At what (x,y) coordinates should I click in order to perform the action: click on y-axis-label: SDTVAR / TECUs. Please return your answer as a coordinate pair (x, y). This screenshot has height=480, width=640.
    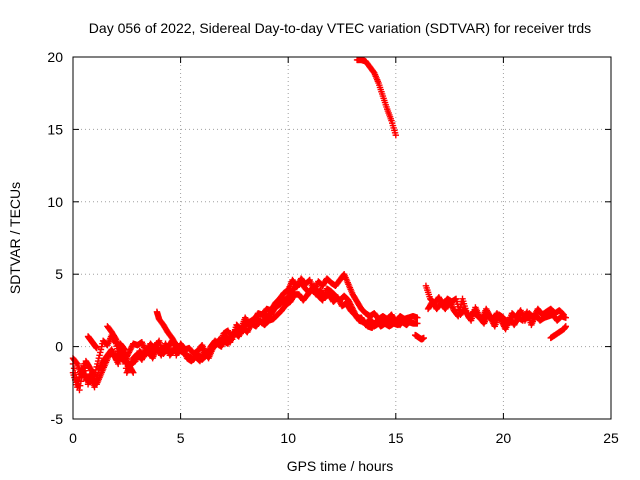
    Looking at the image, I should click on (15, 238).